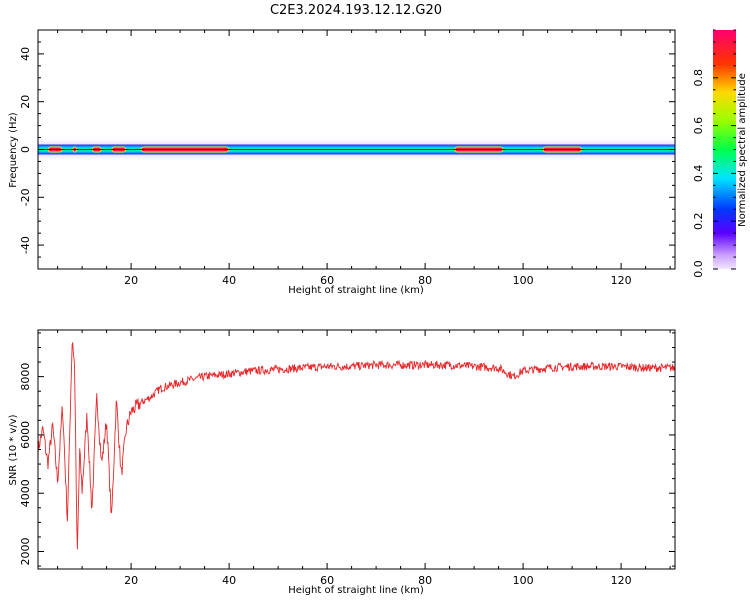  I want to click on snr-x-tick-label: 120, so click(621, 580).